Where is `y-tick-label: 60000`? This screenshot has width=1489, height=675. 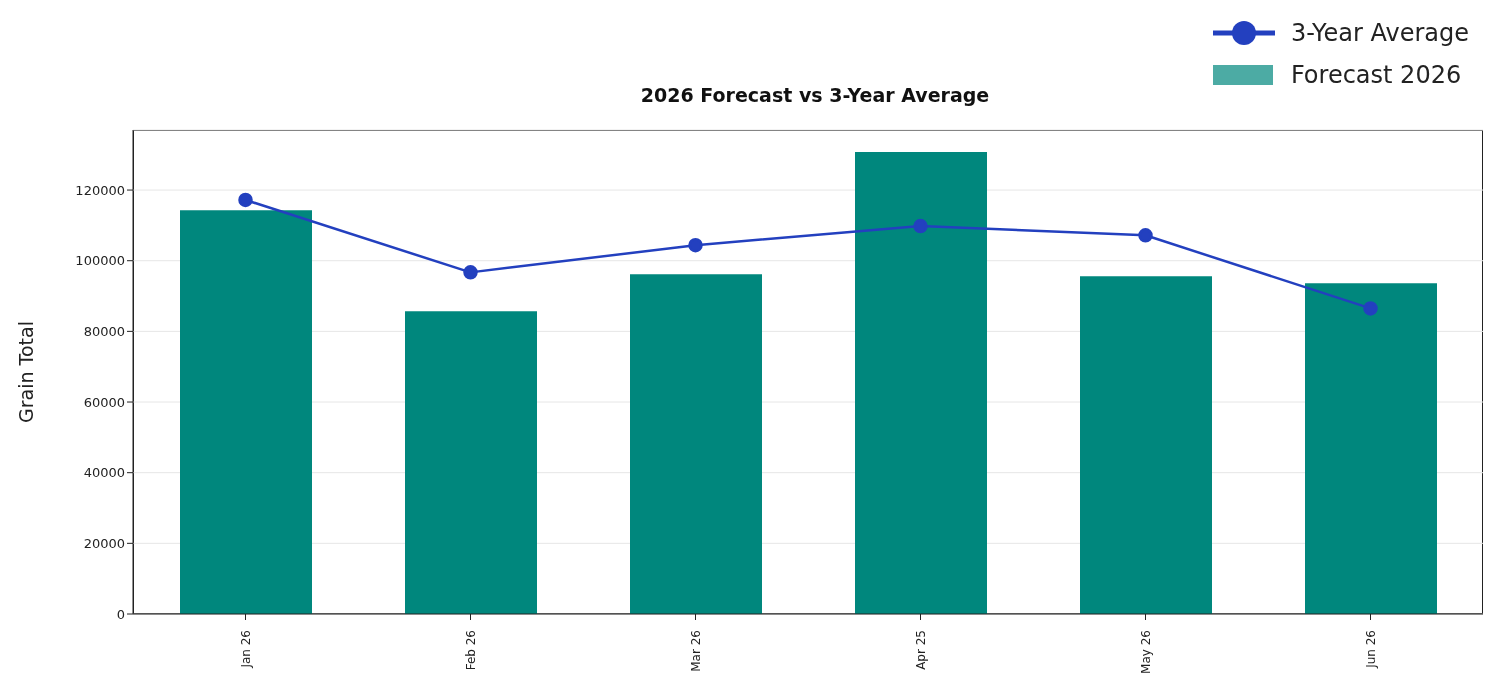
y-tick-label: 60000 is located at coordinates (104, 402).